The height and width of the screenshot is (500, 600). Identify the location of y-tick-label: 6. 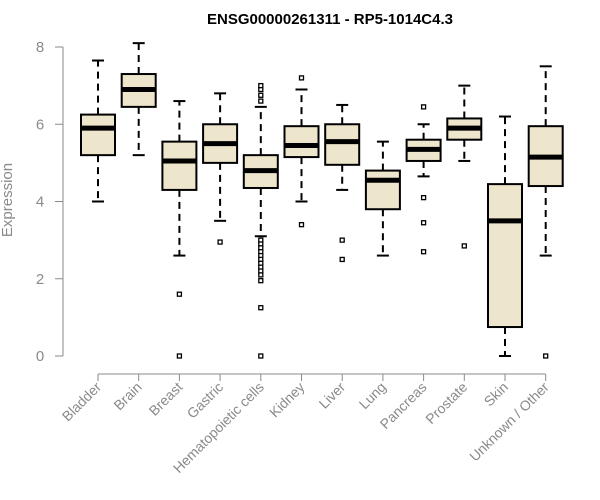
(40, 124).